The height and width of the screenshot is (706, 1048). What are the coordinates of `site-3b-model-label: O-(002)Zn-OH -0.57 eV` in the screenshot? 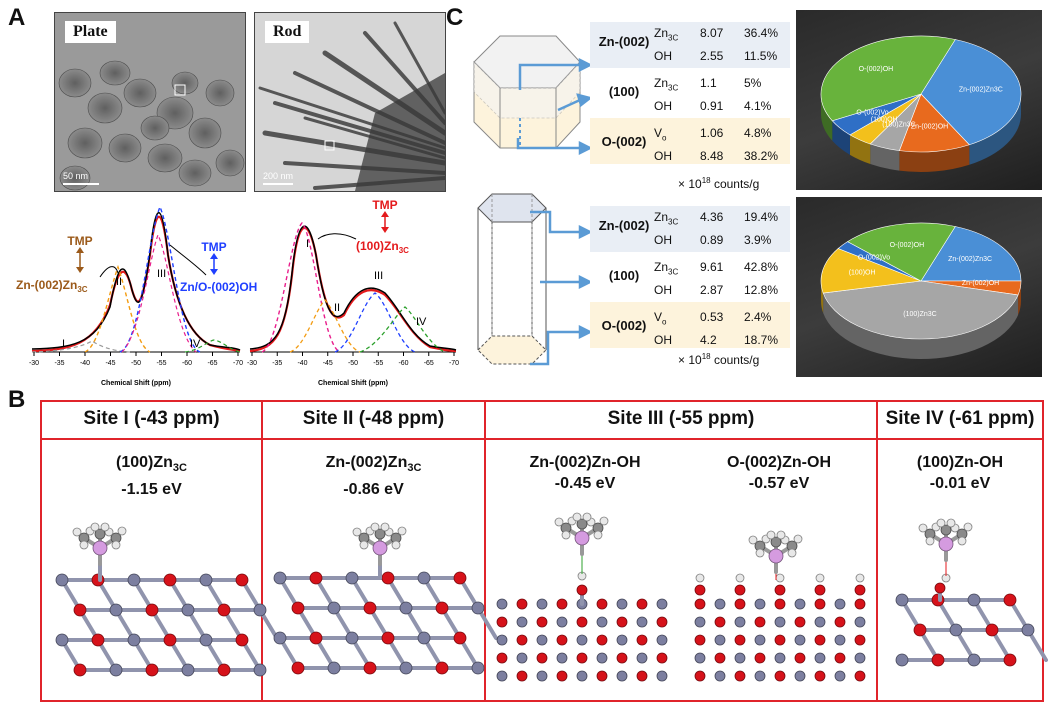 It's located at (779, 473).